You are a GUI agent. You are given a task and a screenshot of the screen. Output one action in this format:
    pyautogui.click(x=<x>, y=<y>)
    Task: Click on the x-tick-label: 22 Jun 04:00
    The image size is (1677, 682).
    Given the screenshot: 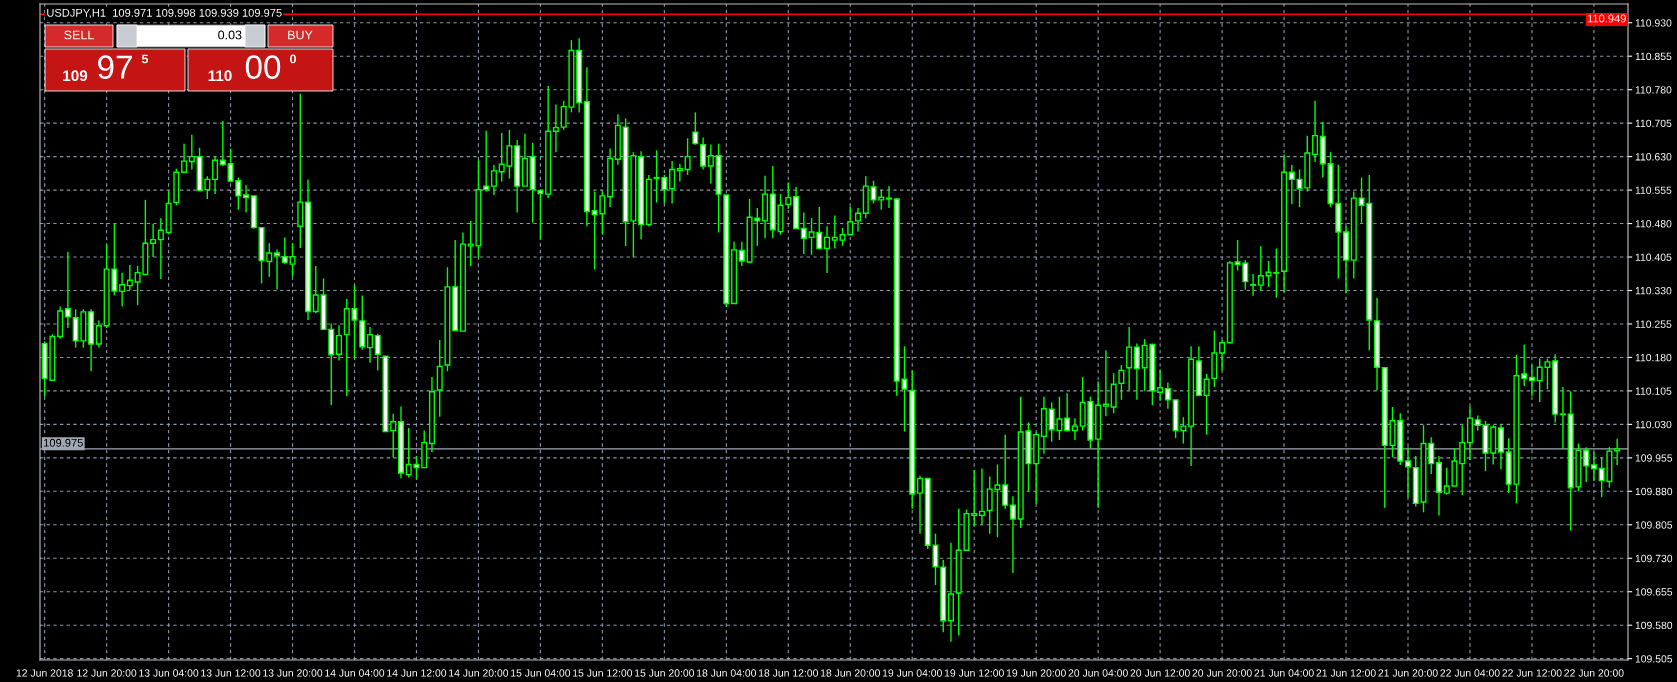 What is the action you would take?
    pyautogui.click(x=1470, y=673)
    